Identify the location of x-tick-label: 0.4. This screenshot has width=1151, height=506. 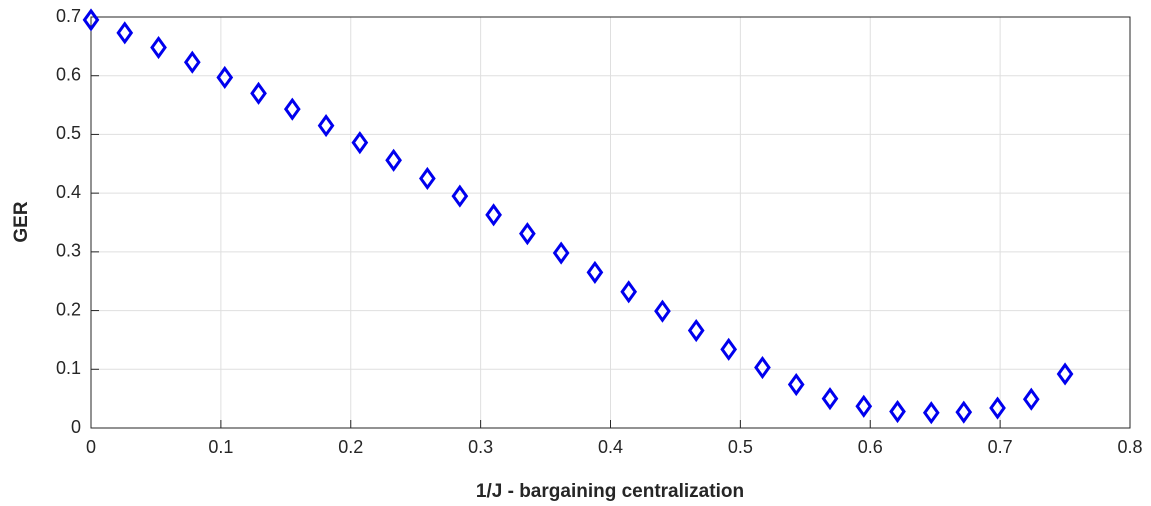
(610, 447).